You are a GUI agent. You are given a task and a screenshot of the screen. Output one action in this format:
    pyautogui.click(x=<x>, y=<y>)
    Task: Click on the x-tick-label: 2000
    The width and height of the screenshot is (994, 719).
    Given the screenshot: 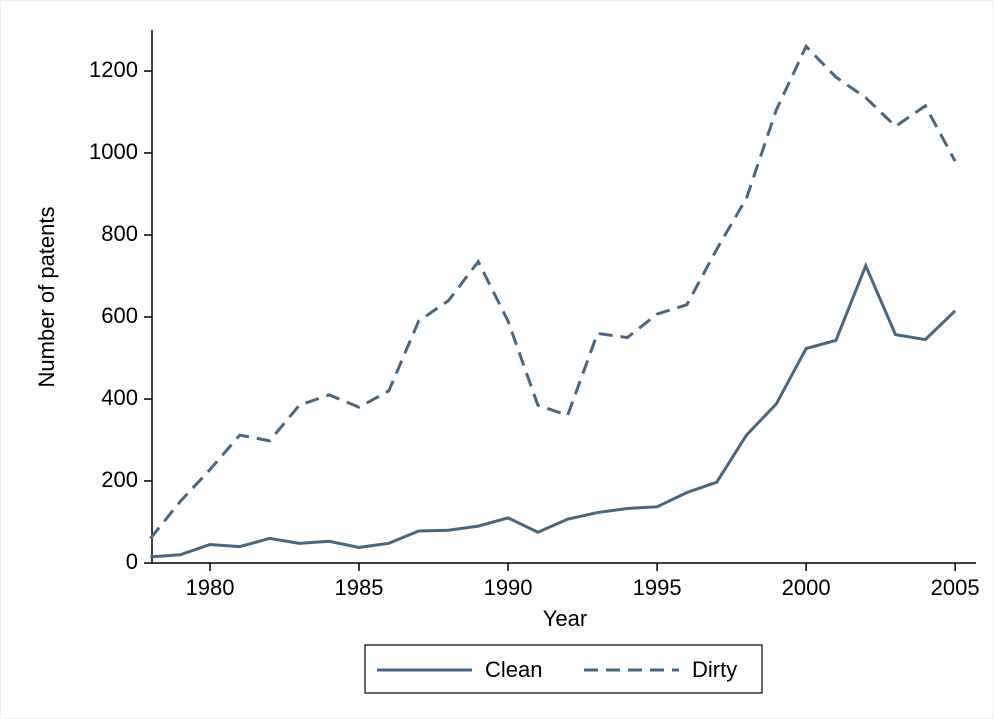 What is the action you would take?
    pyautogui.click(x=806, y=587)
    